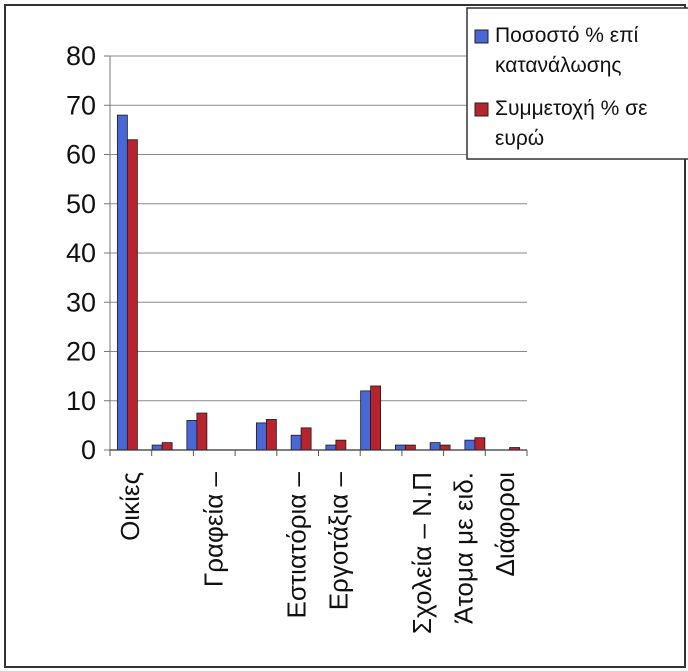  What do you see at coordinates (81, 401) in the screenshot?
I see `y-tick-label: 10` at bounding box center [81, 401].